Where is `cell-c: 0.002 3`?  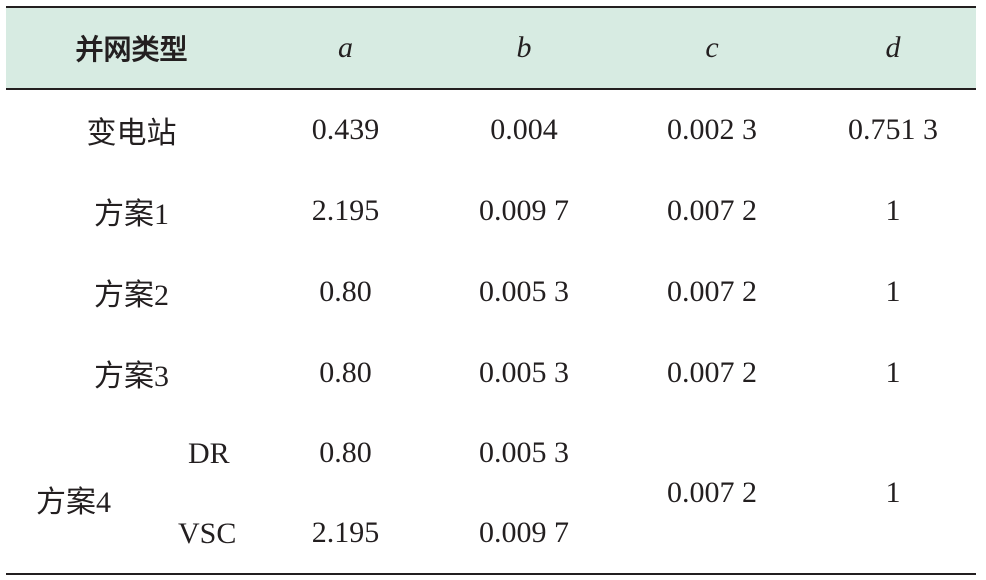
cell-c: 0.002 3 is located at coordinates (712, 129).